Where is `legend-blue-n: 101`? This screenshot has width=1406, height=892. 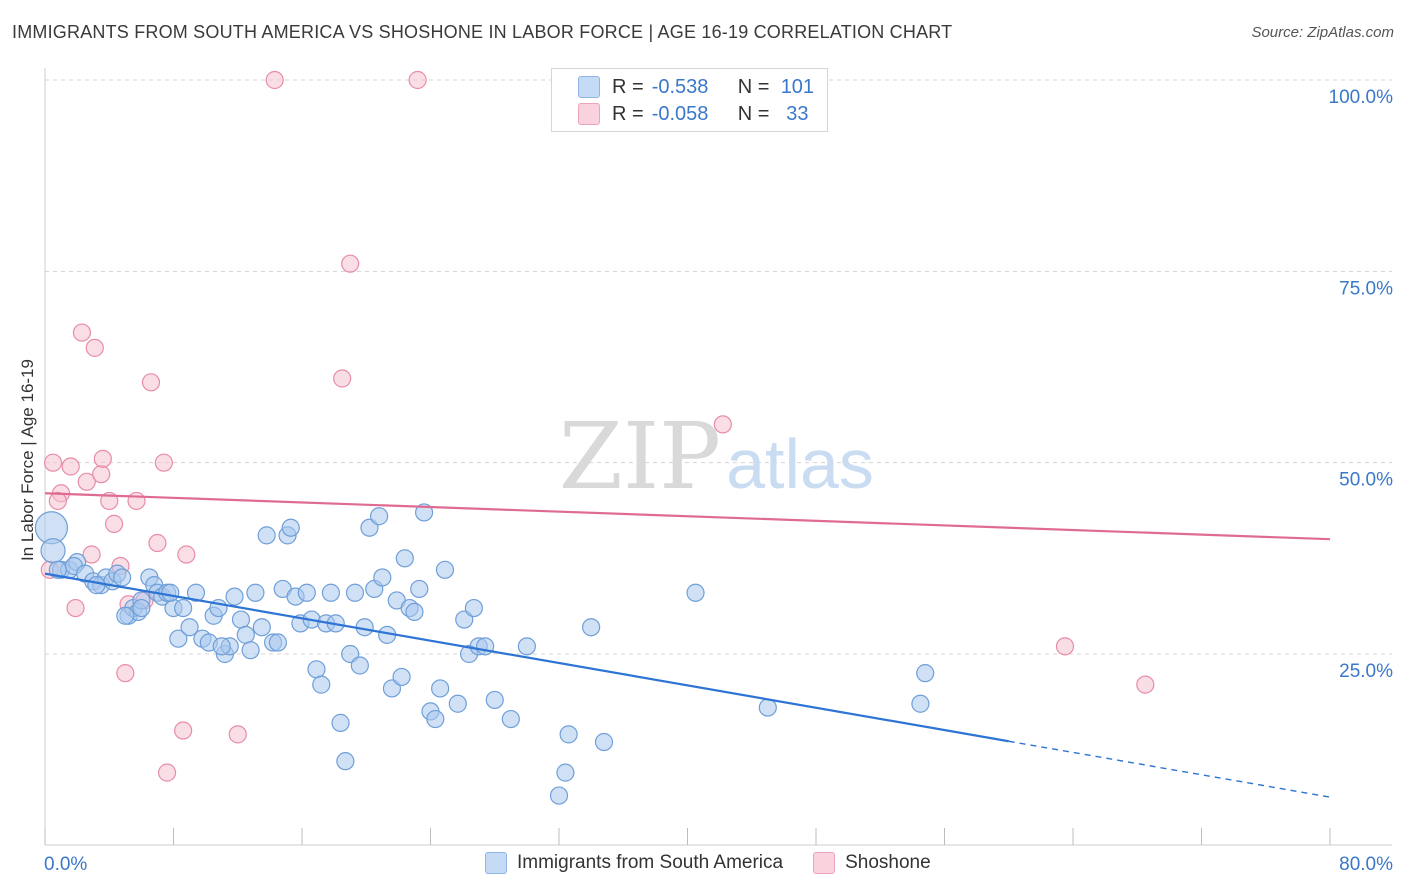 legend-blue-n: 101 is located at coordinates (797, 86).